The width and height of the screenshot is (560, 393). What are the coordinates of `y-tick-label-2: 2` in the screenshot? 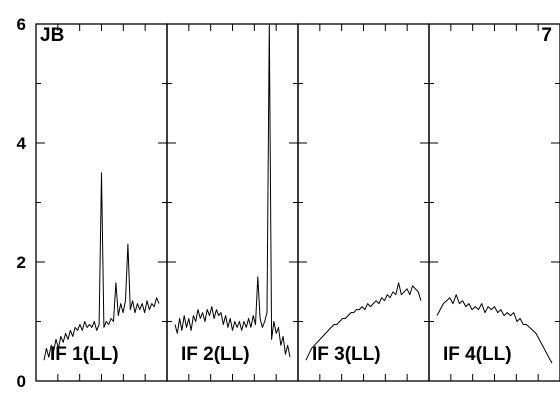 It's located at (21, 262).